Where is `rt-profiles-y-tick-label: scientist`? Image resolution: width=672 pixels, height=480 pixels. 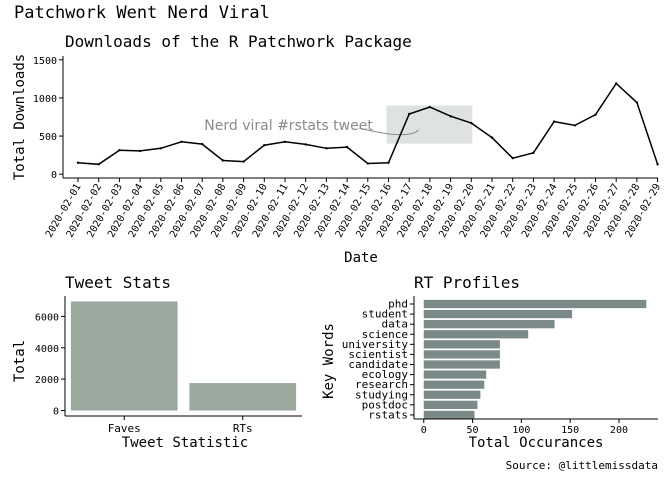
rt-profiles-y-tick-label: scientist is located at coordinates (378, 354).